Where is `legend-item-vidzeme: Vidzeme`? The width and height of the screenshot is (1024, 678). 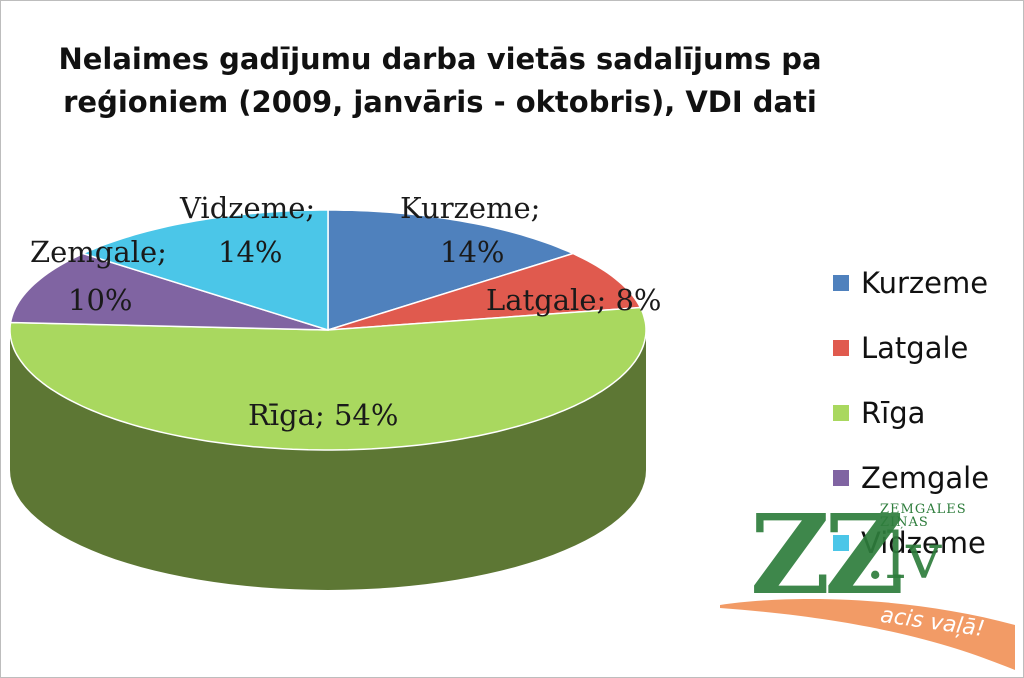
legend-item-vidzeme: Vidzeme is located at coordinates (911, 542).